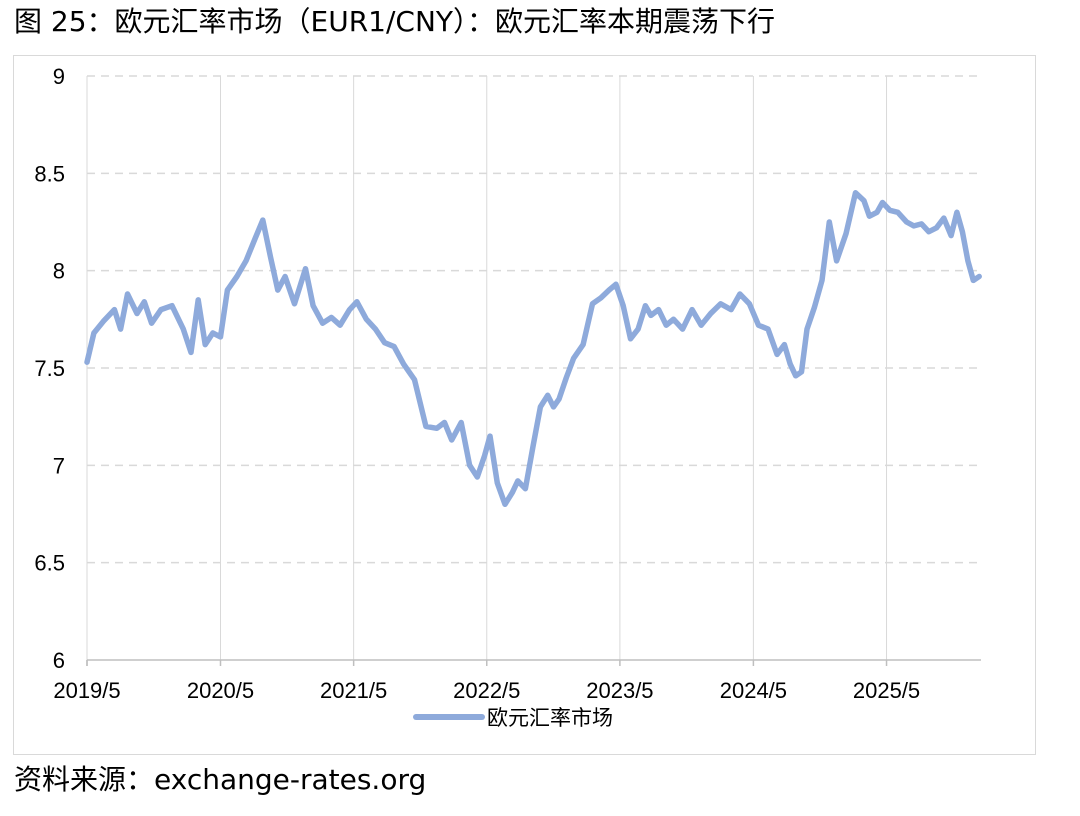 This screenshot has height=816, width=1080. I want to click on x-axis, so click(533, 662).